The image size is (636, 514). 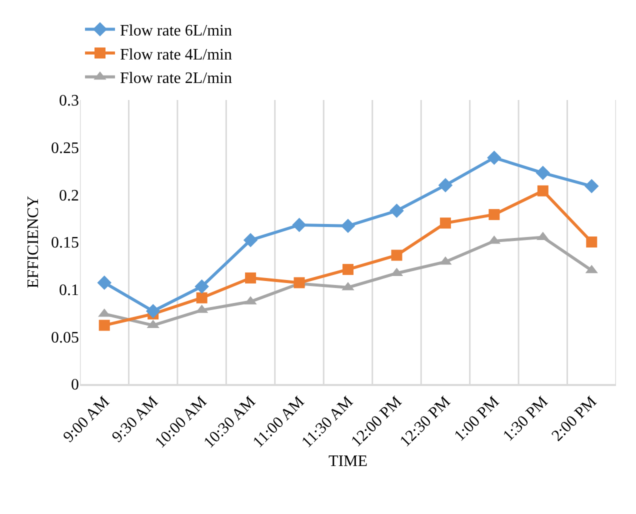 I want to click on y-tick-label: 0, so click(x=75, y=385).